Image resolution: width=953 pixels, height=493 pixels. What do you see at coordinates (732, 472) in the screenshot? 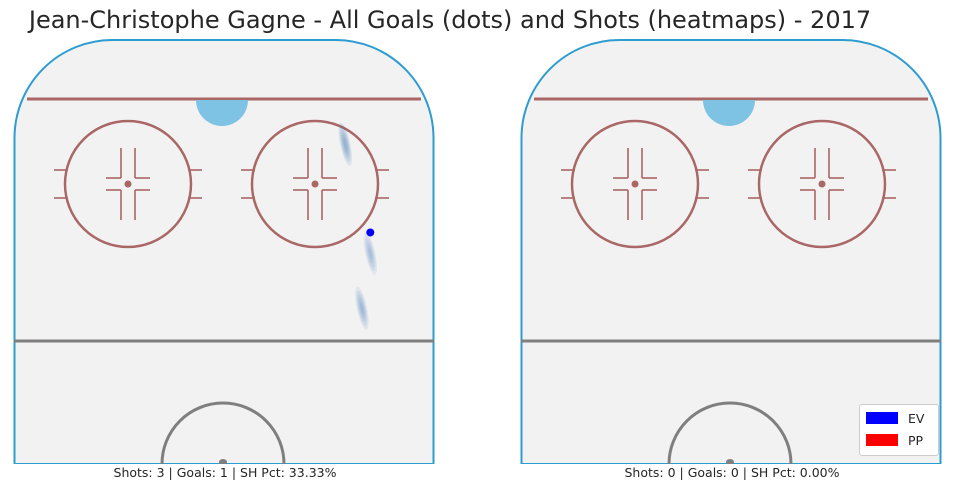
I see `caption-right: Shots: 0 | Goals: 0 | SH Pct: 0.00%` at bounding box center [732, 472].